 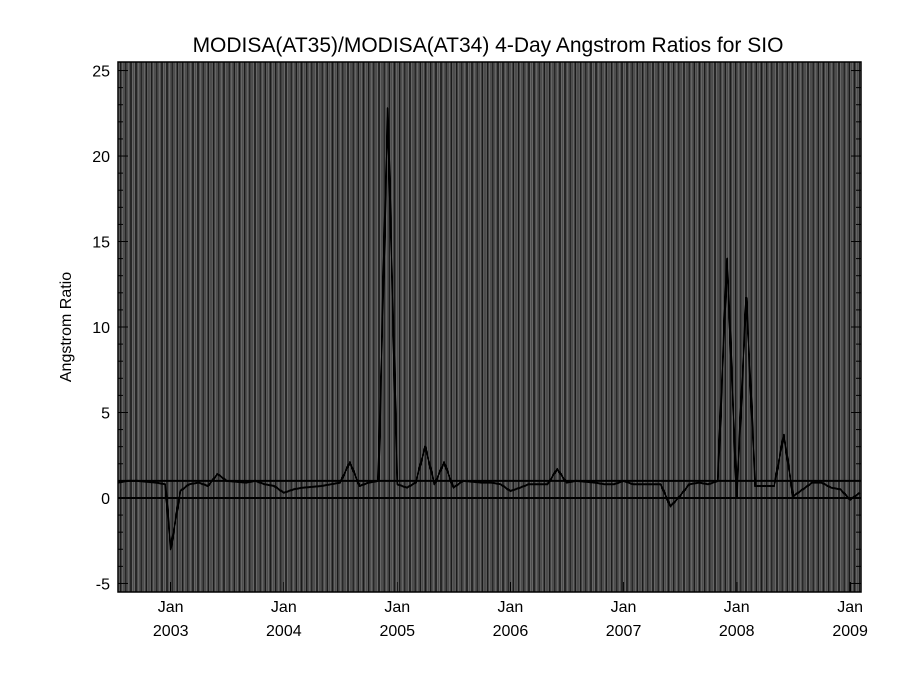 I want to click on y-tick-label: 5, so click(x=105, y=413).